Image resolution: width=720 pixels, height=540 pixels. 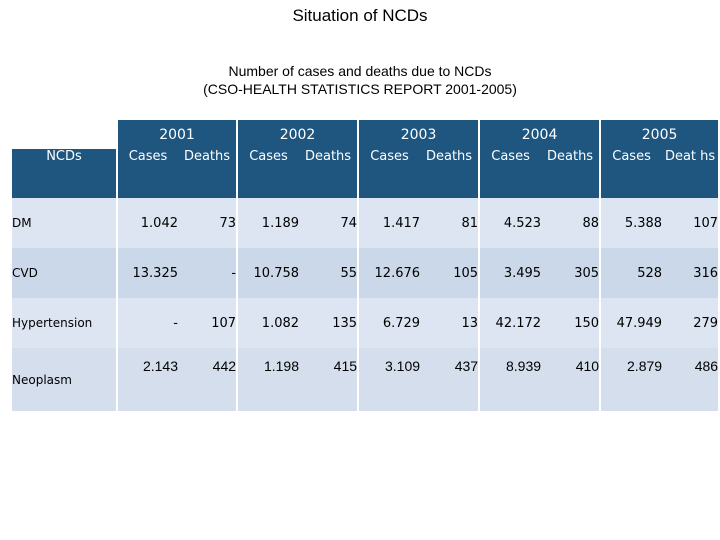 I want to click on row-label: CVD, so click(x=65, y=273).